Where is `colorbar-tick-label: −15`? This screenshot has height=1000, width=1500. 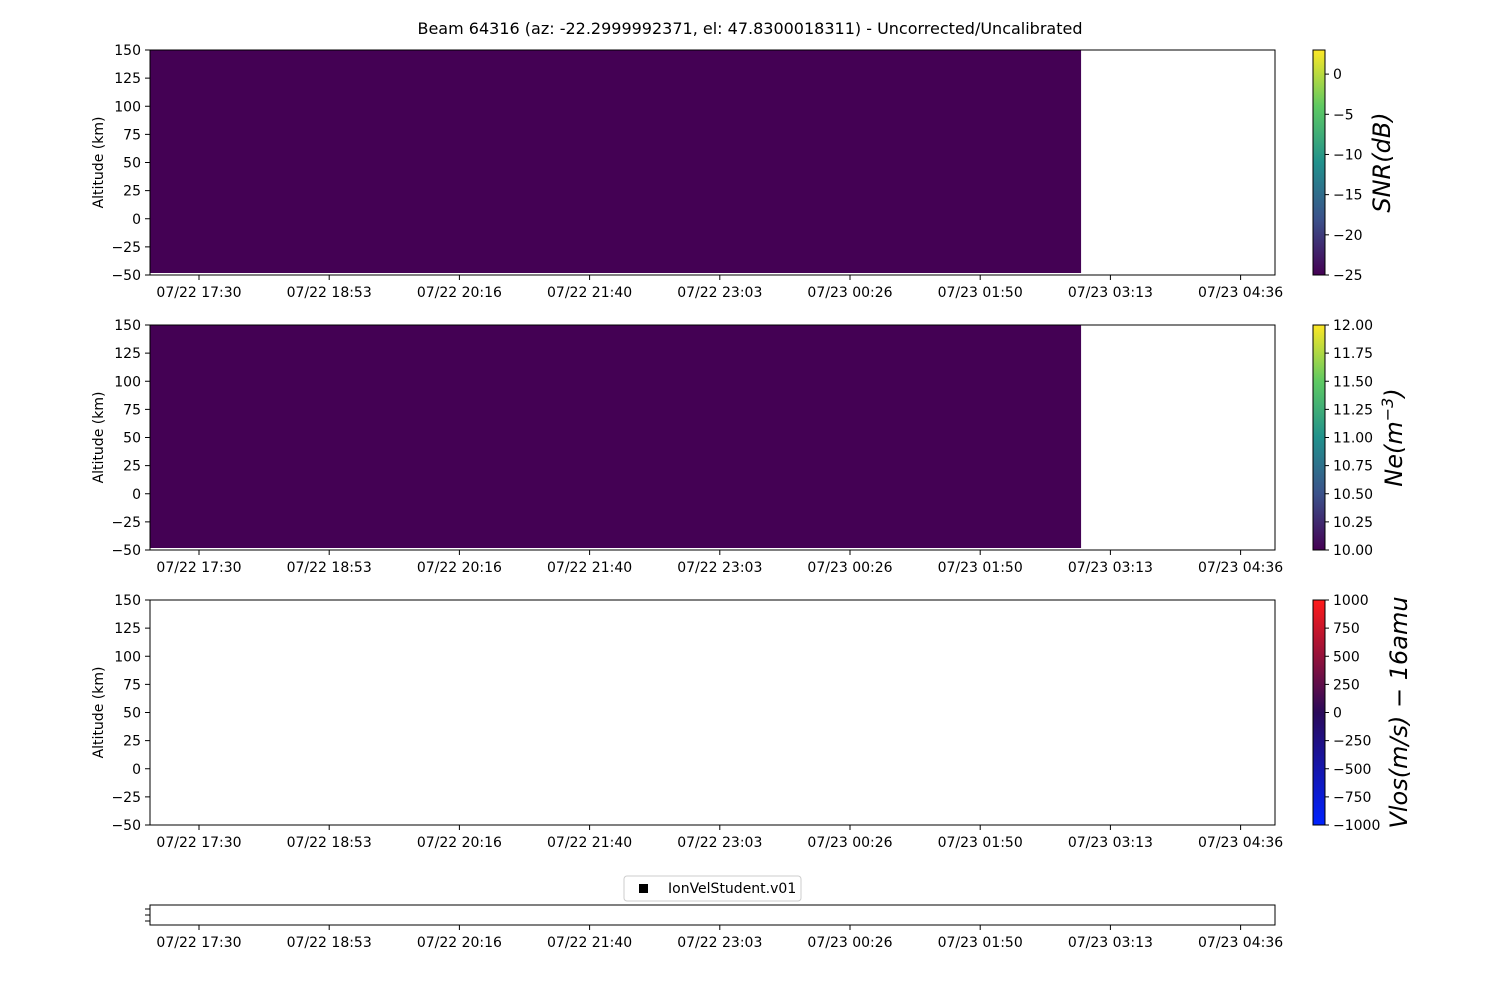 colorbar-tick-label: −15 is located at coordinates (1348, 196).